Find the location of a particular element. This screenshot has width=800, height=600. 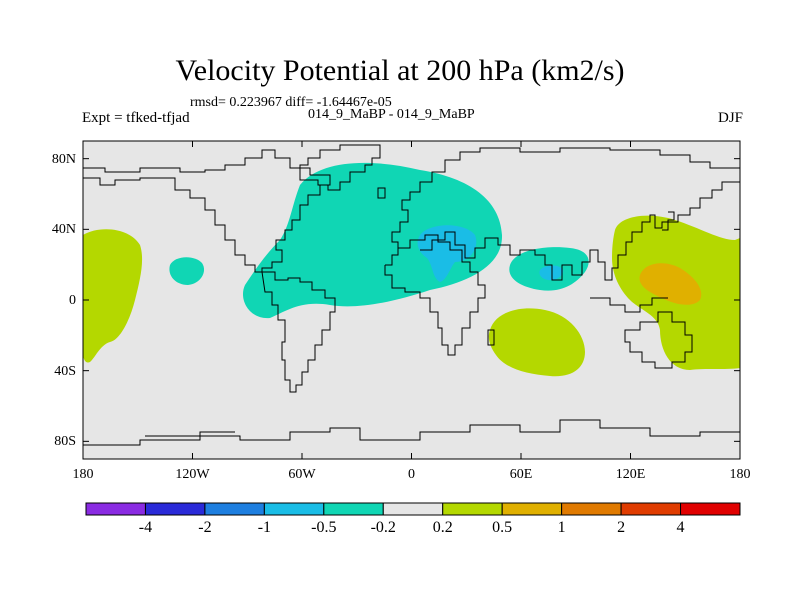

coastline-madagascar is located at coordinates (491, 337).